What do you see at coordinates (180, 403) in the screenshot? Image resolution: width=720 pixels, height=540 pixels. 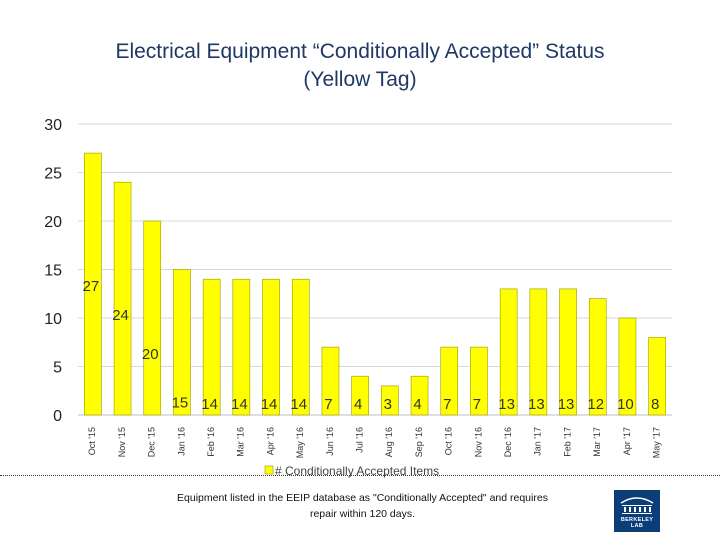 I see `data-label: 15` at bounding box center [180, 403].